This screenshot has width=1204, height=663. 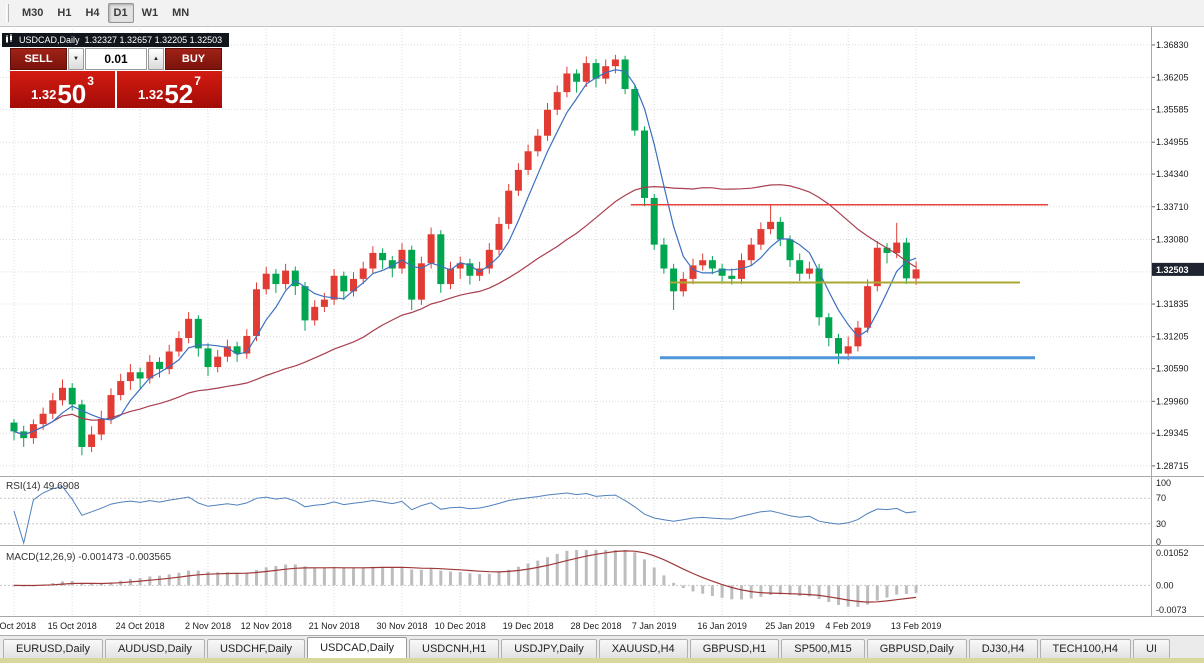 What do you see at coordinates (197, 81) in the screenshot?
I see `buy-price-pip: 7` at bounding box center [197, 81].